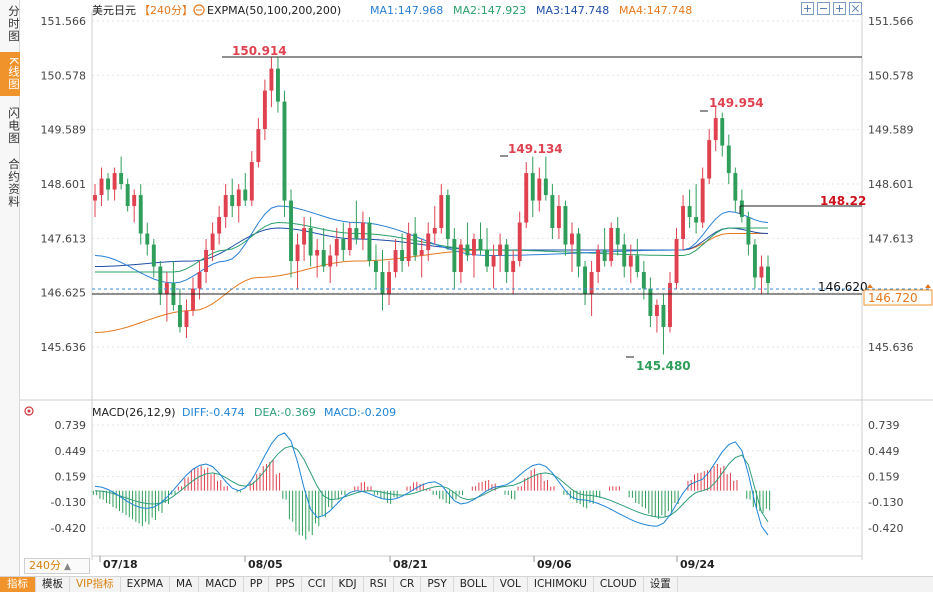 Image resolution: width=933 pixels, height=592 pixels. What do you see at coordinates (379, 584) in the screenshot?
I see `toolbar-item-10: RSI` at bounding box center [379, 584].